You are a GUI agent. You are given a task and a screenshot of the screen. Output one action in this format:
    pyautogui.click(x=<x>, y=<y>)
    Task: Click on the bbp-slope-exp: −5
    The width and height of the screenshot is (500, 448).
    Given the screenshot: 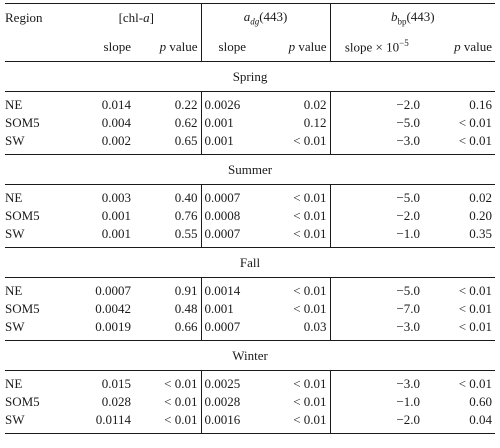 What is the action you would take?
    pyautogui.click(x=404, y=42)
    